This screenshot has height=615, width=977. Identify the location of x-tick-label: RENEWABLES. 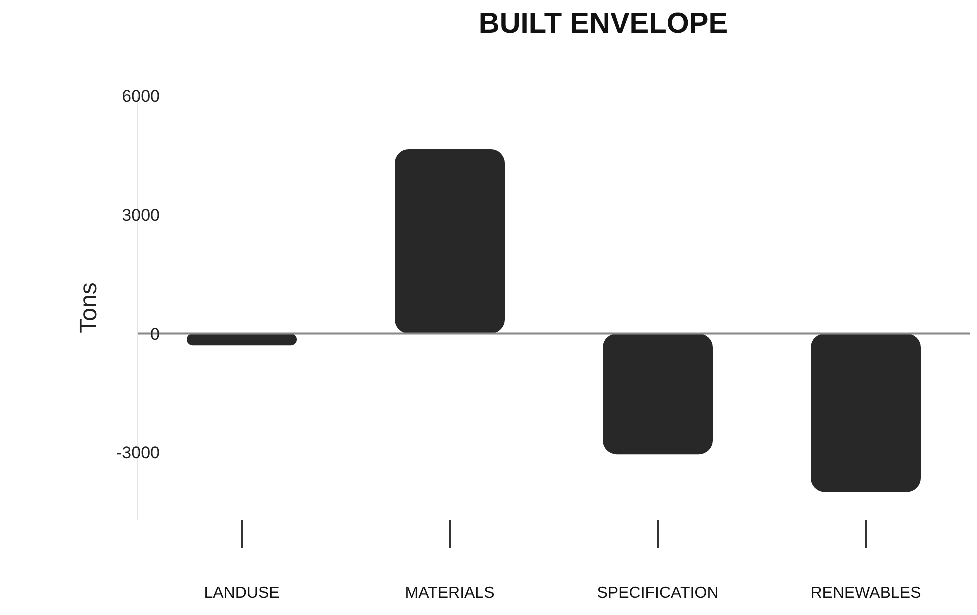
(866, 593).